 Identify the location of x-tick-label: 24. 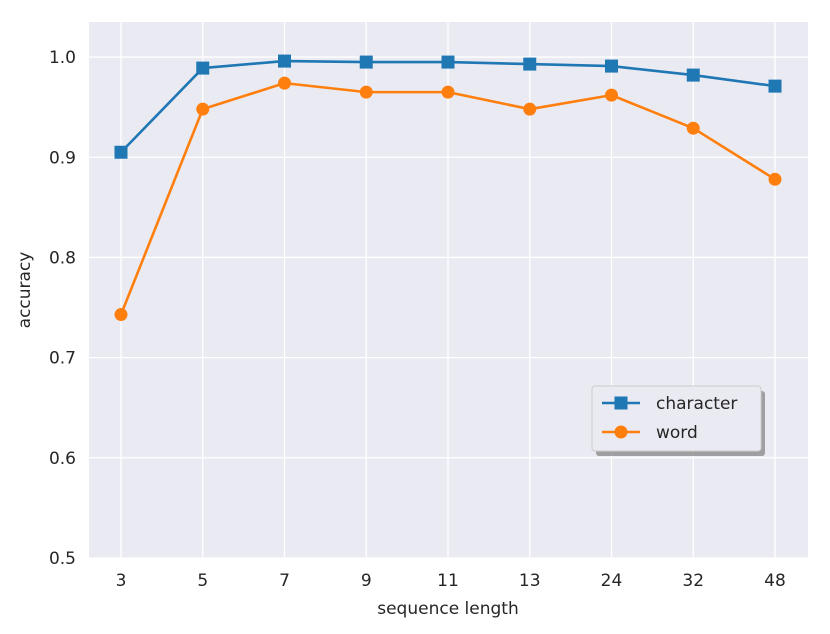
(612, 581).